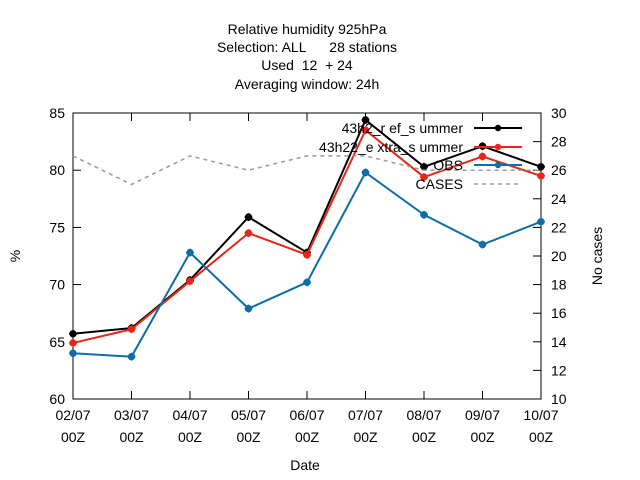 The image size is (640, 480). I want to click on x-tick-label: 04/07, so click(189, 415).